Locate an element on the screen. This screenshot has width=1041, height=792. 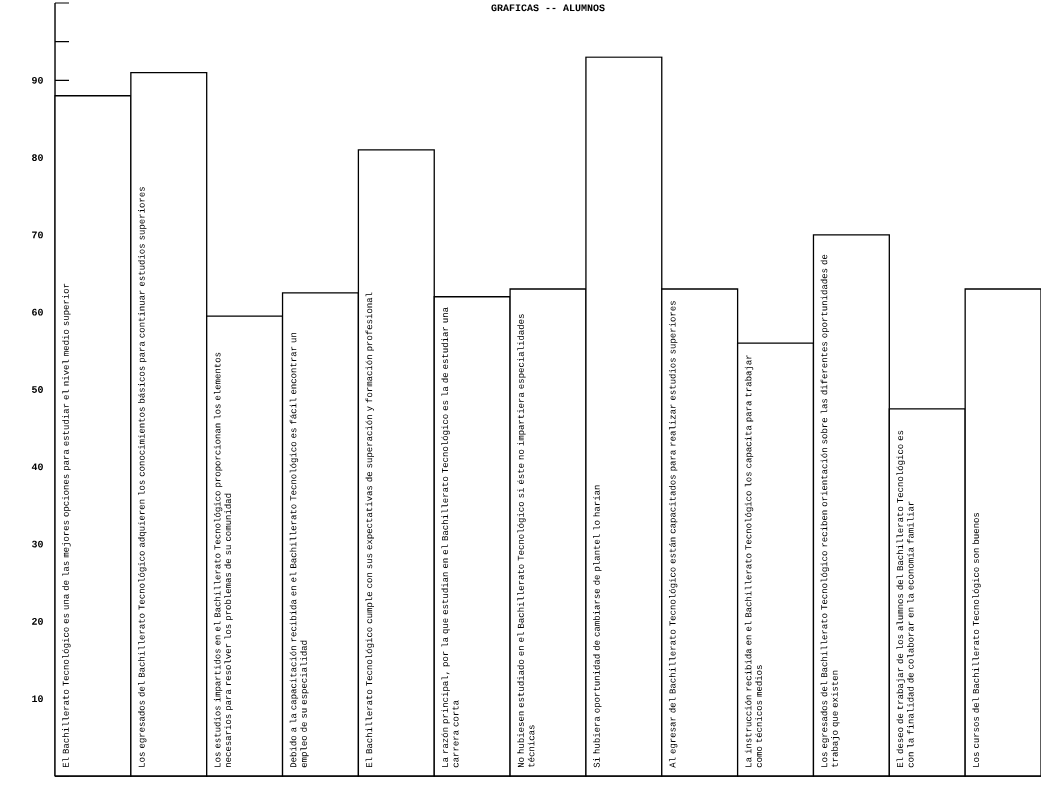
x-tick-label: No hubiesen estudiado en el Bachillerato Tecnológico si éste no impartiera especialidades técnicas is located at coordinates (526, 541).